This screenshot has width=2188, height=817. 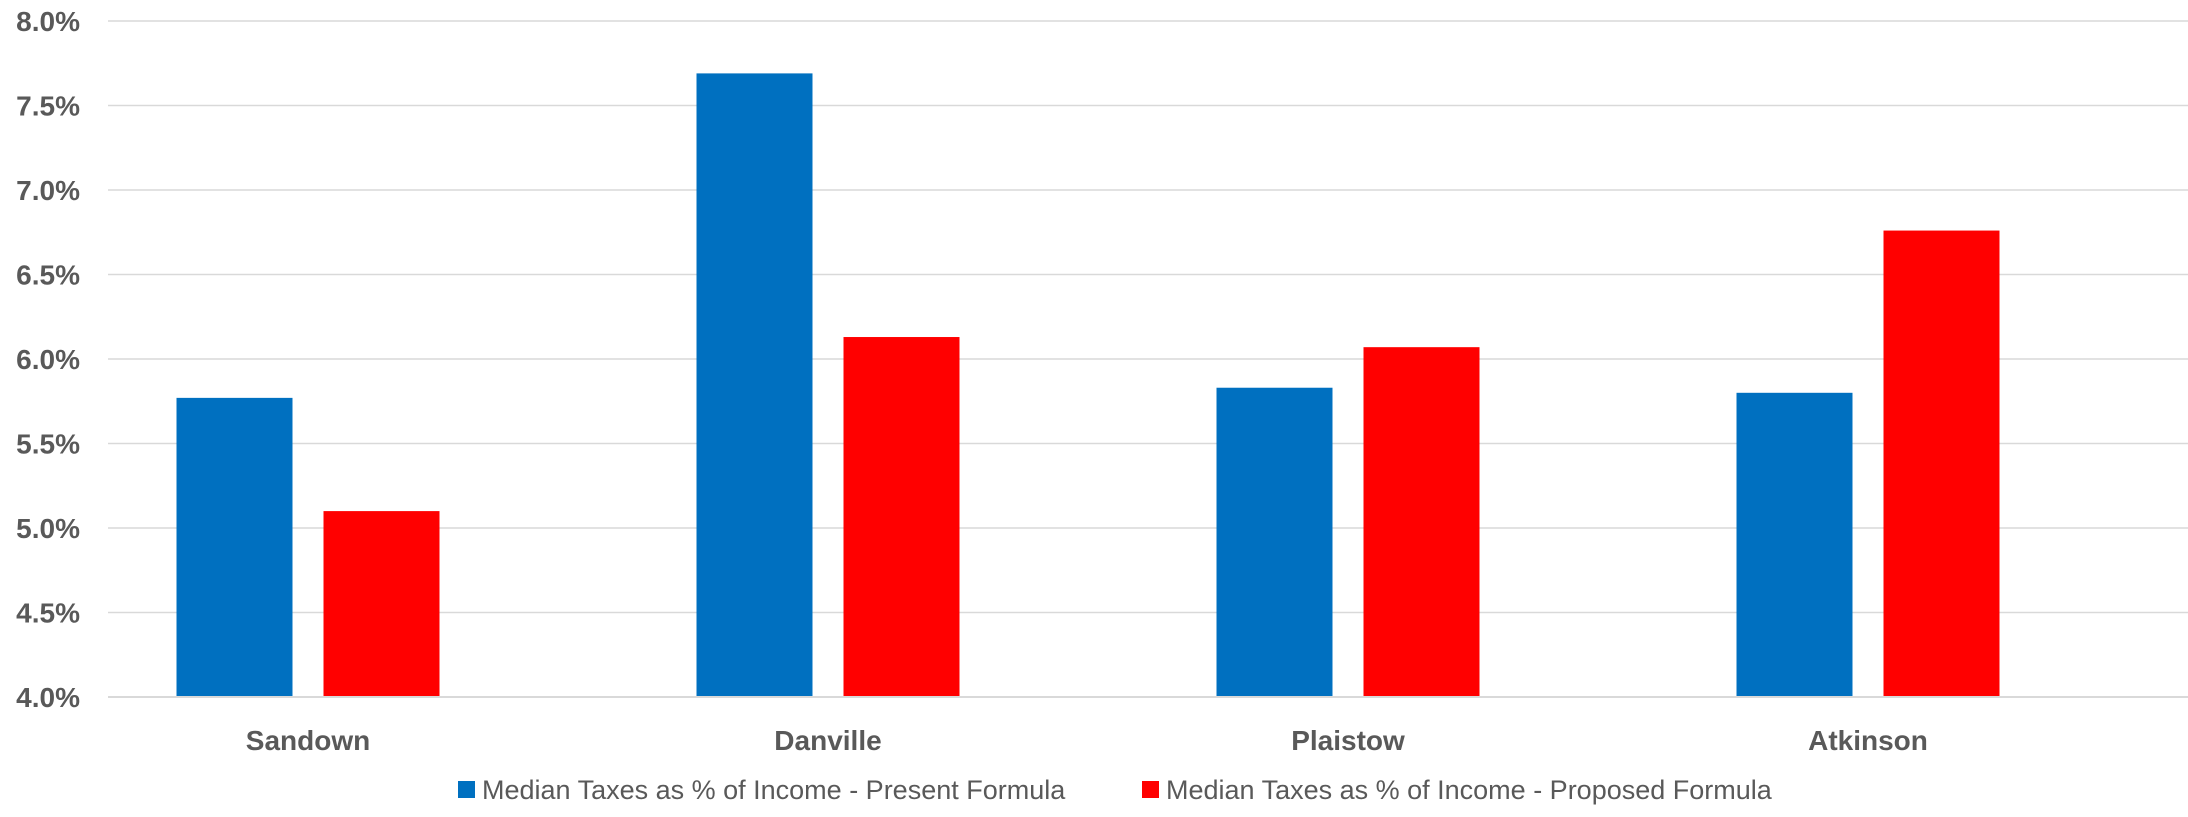 What do you see at coordinates (1348, 740) in the screenshot?
I see `x-tick-label-plaistow: Plaistow` at bounding box center [1348, 740].